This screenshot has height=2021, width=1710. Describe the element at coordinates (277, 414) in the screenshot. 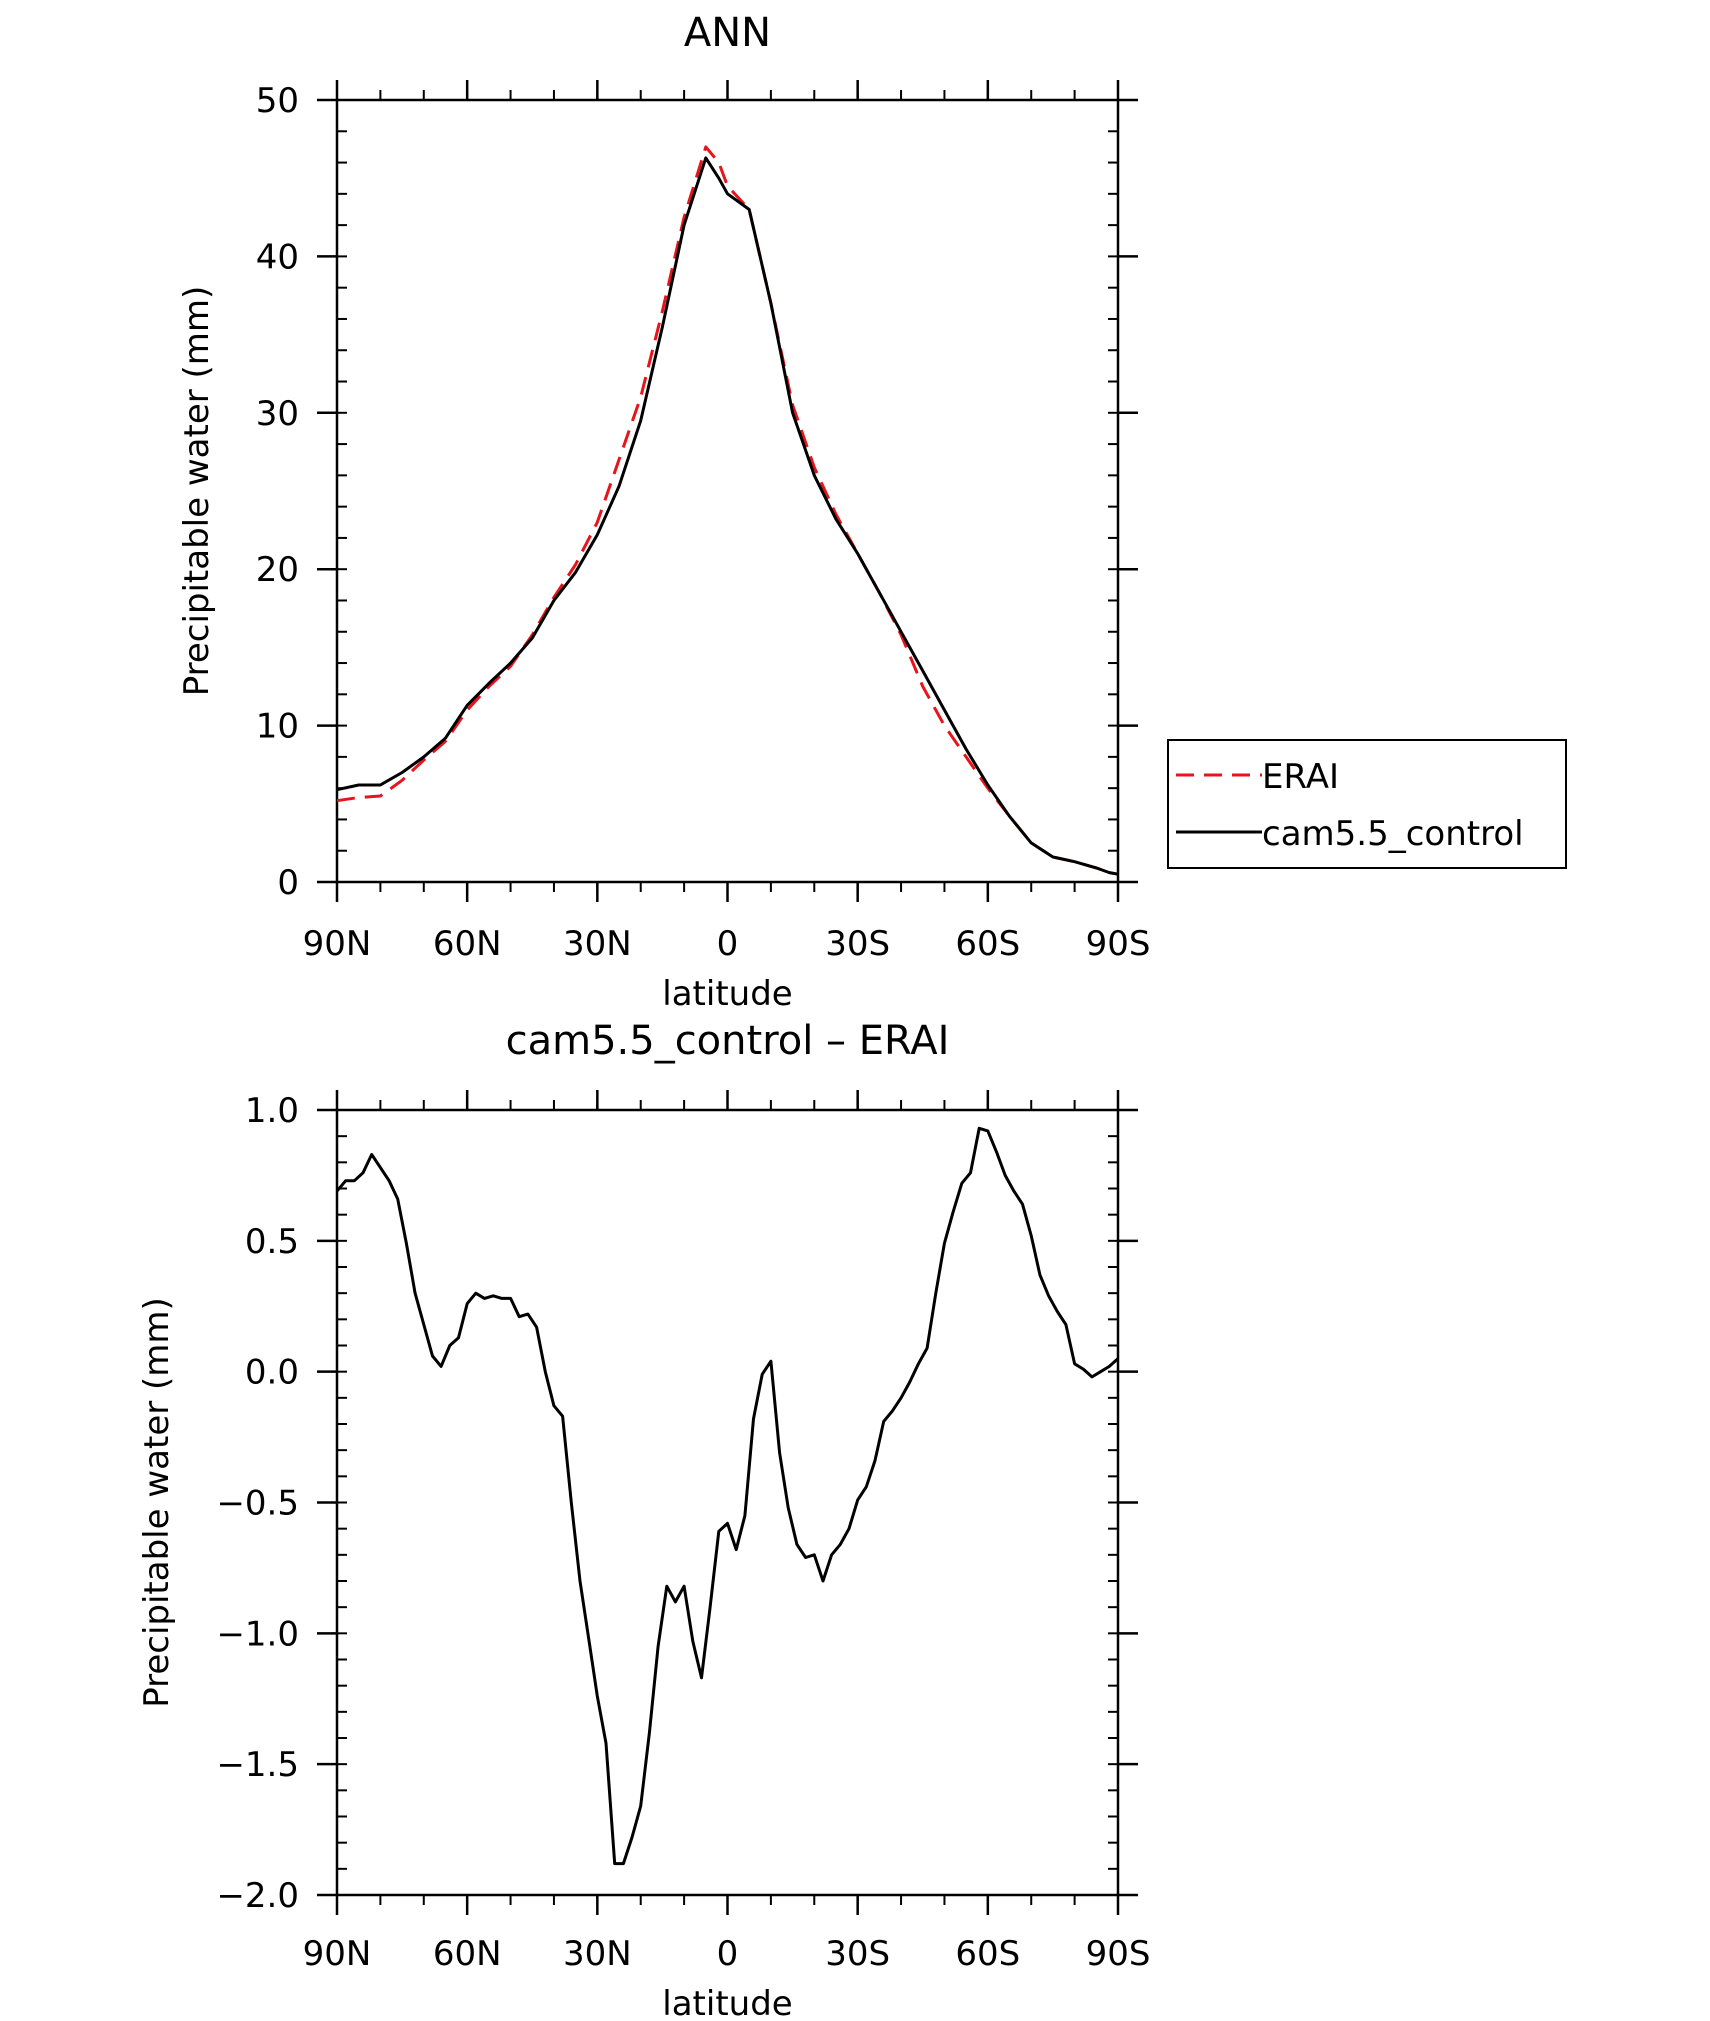

I see `y-tick-label: 30` at that location.